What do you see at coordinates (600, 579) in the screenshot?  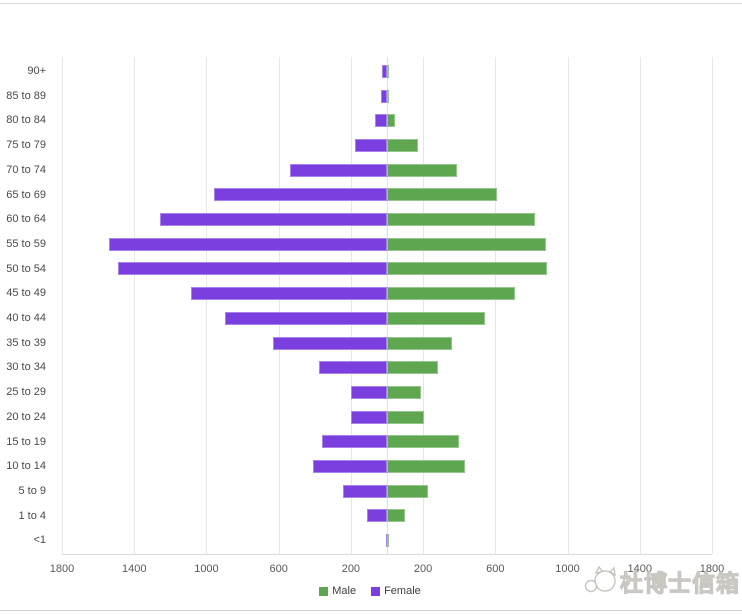 I see `cat-face-icon` at bounding box center [600, 579].